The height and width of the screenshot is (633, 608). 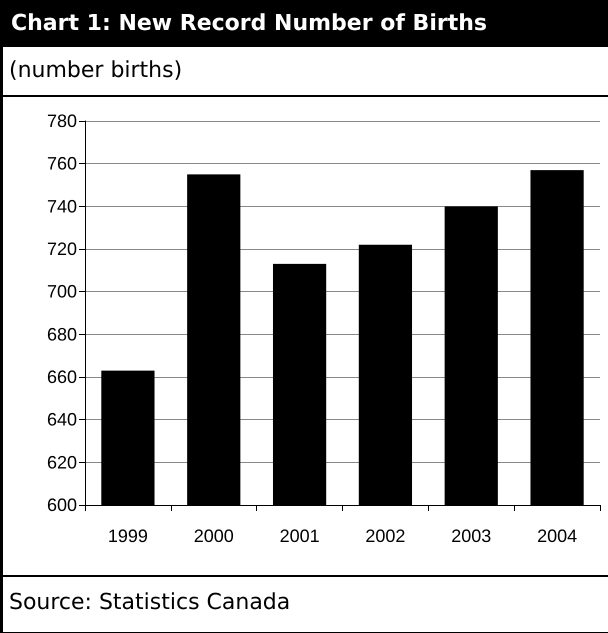 I want to click on y-tick-label: 680, so click(x=61, y=334).